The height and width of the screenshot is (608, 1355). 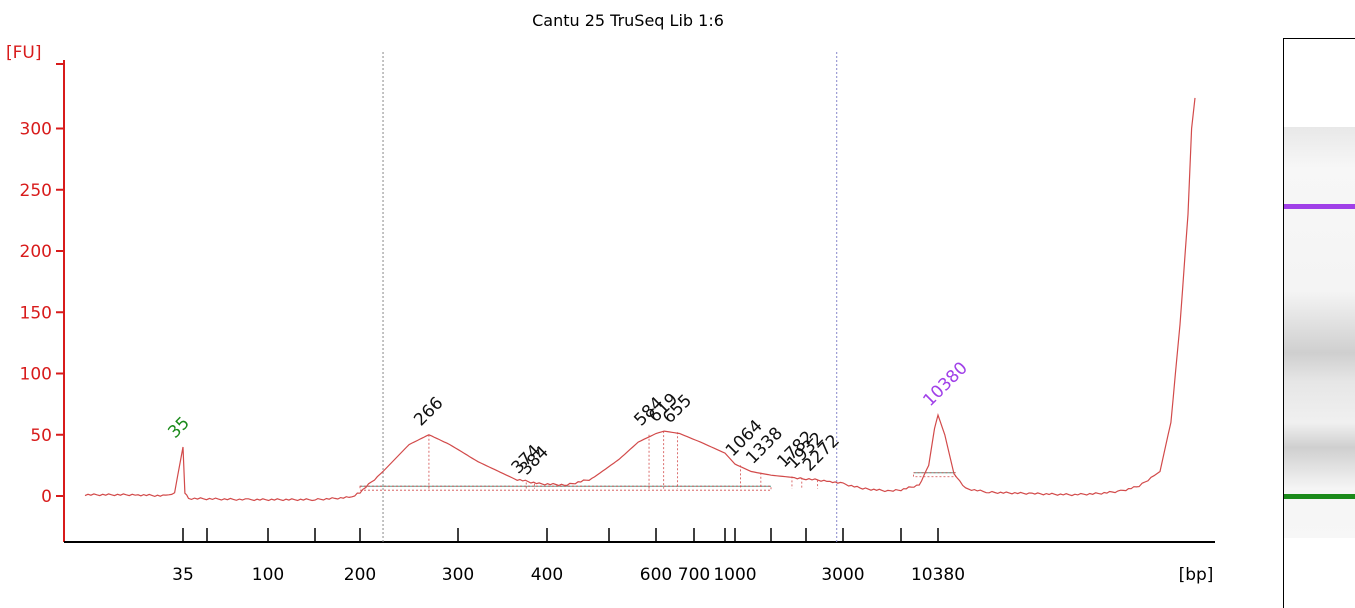 I want to click on x-tick-label: 10380, so click(x=938, y=575).